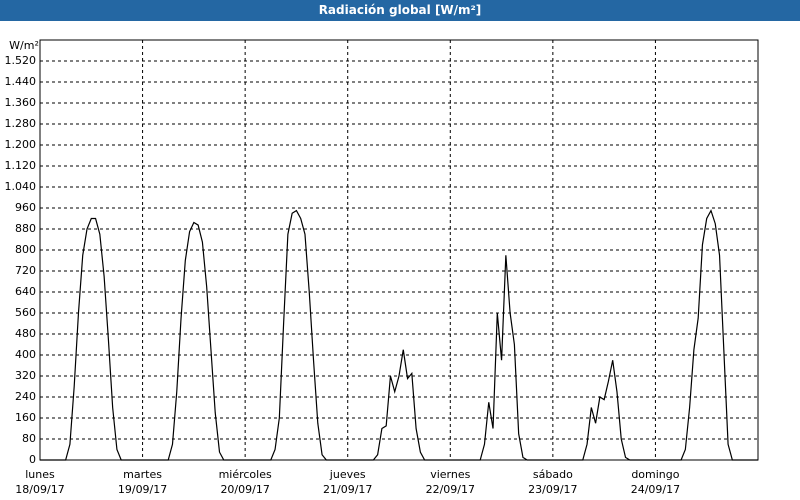 The width and height of the screenshot is (800, 500). Describe the element at coordinates (25, 333) in the screenshot. I see `y-tick-label: 480` at that location.